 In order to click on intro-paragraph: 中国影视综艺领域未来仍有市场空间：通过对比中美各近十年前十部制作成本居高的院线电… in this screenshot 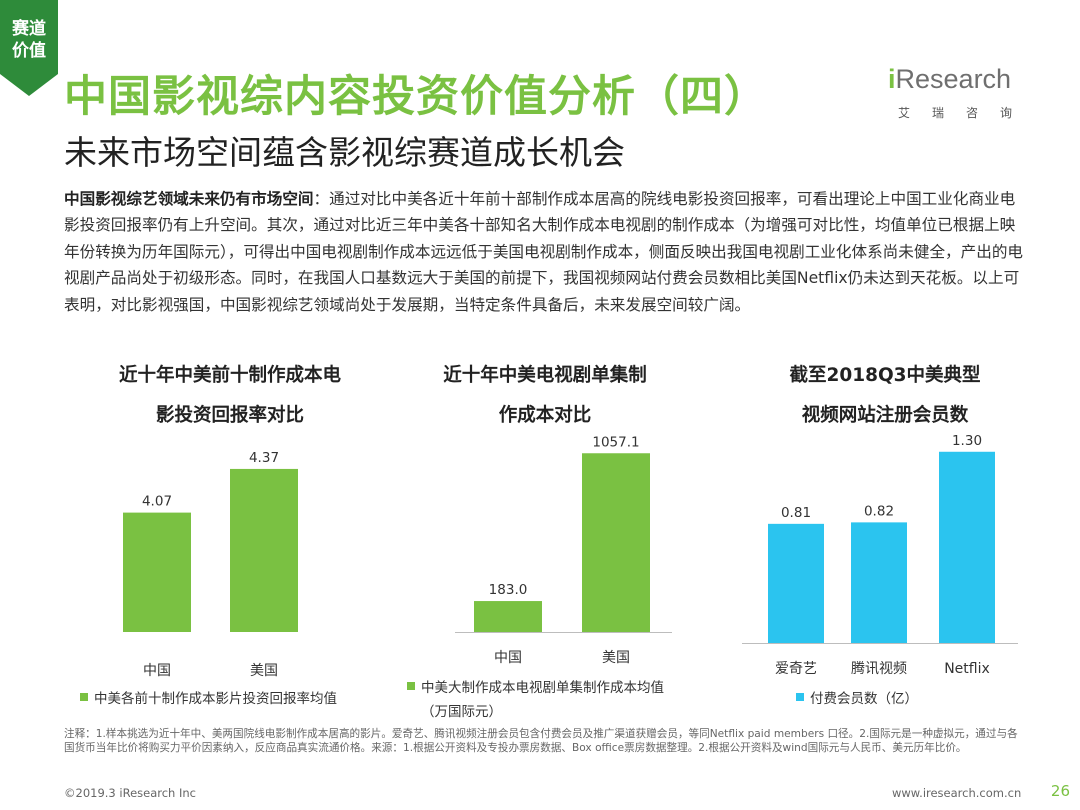, I will do `click(544, 252)`.